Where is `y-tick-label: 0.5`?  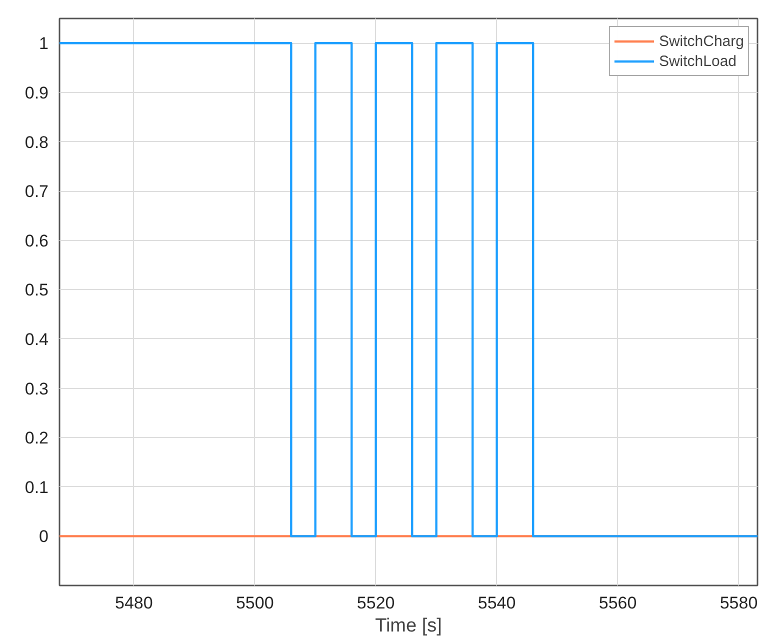 y-tick-label: 0.5 is located at coordinates (36, 290).